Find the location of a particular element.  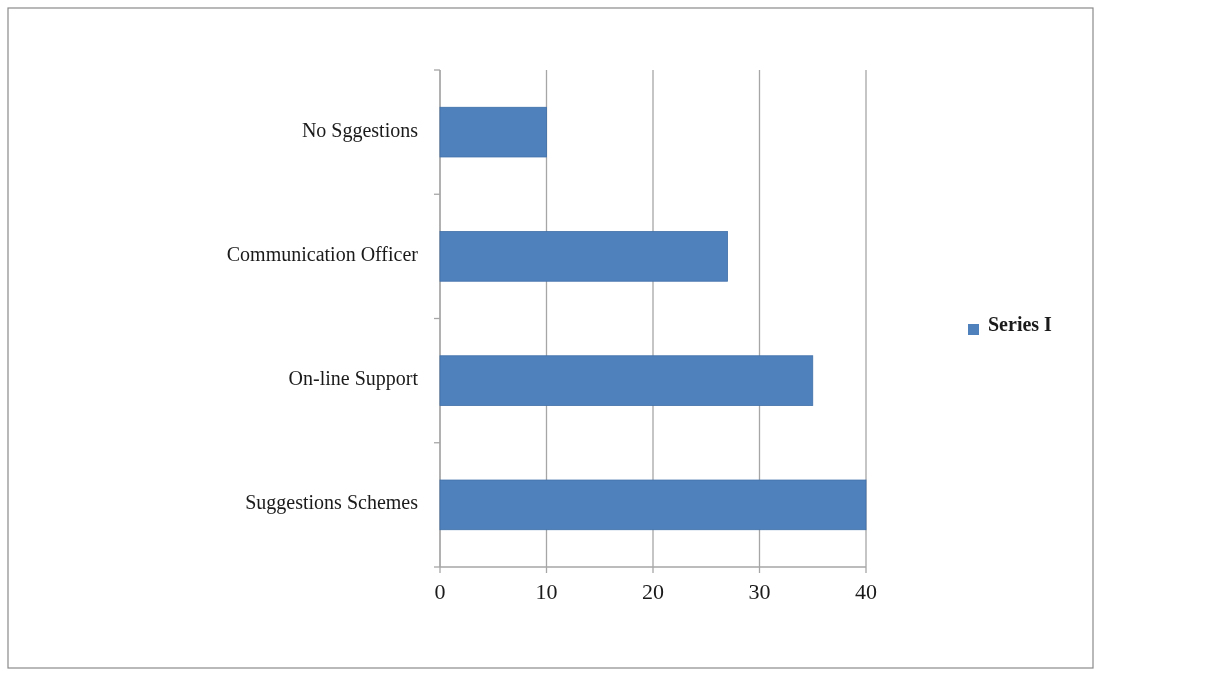

y-tick-label: Suggestions Schemes is located at coordinates (332, 503).